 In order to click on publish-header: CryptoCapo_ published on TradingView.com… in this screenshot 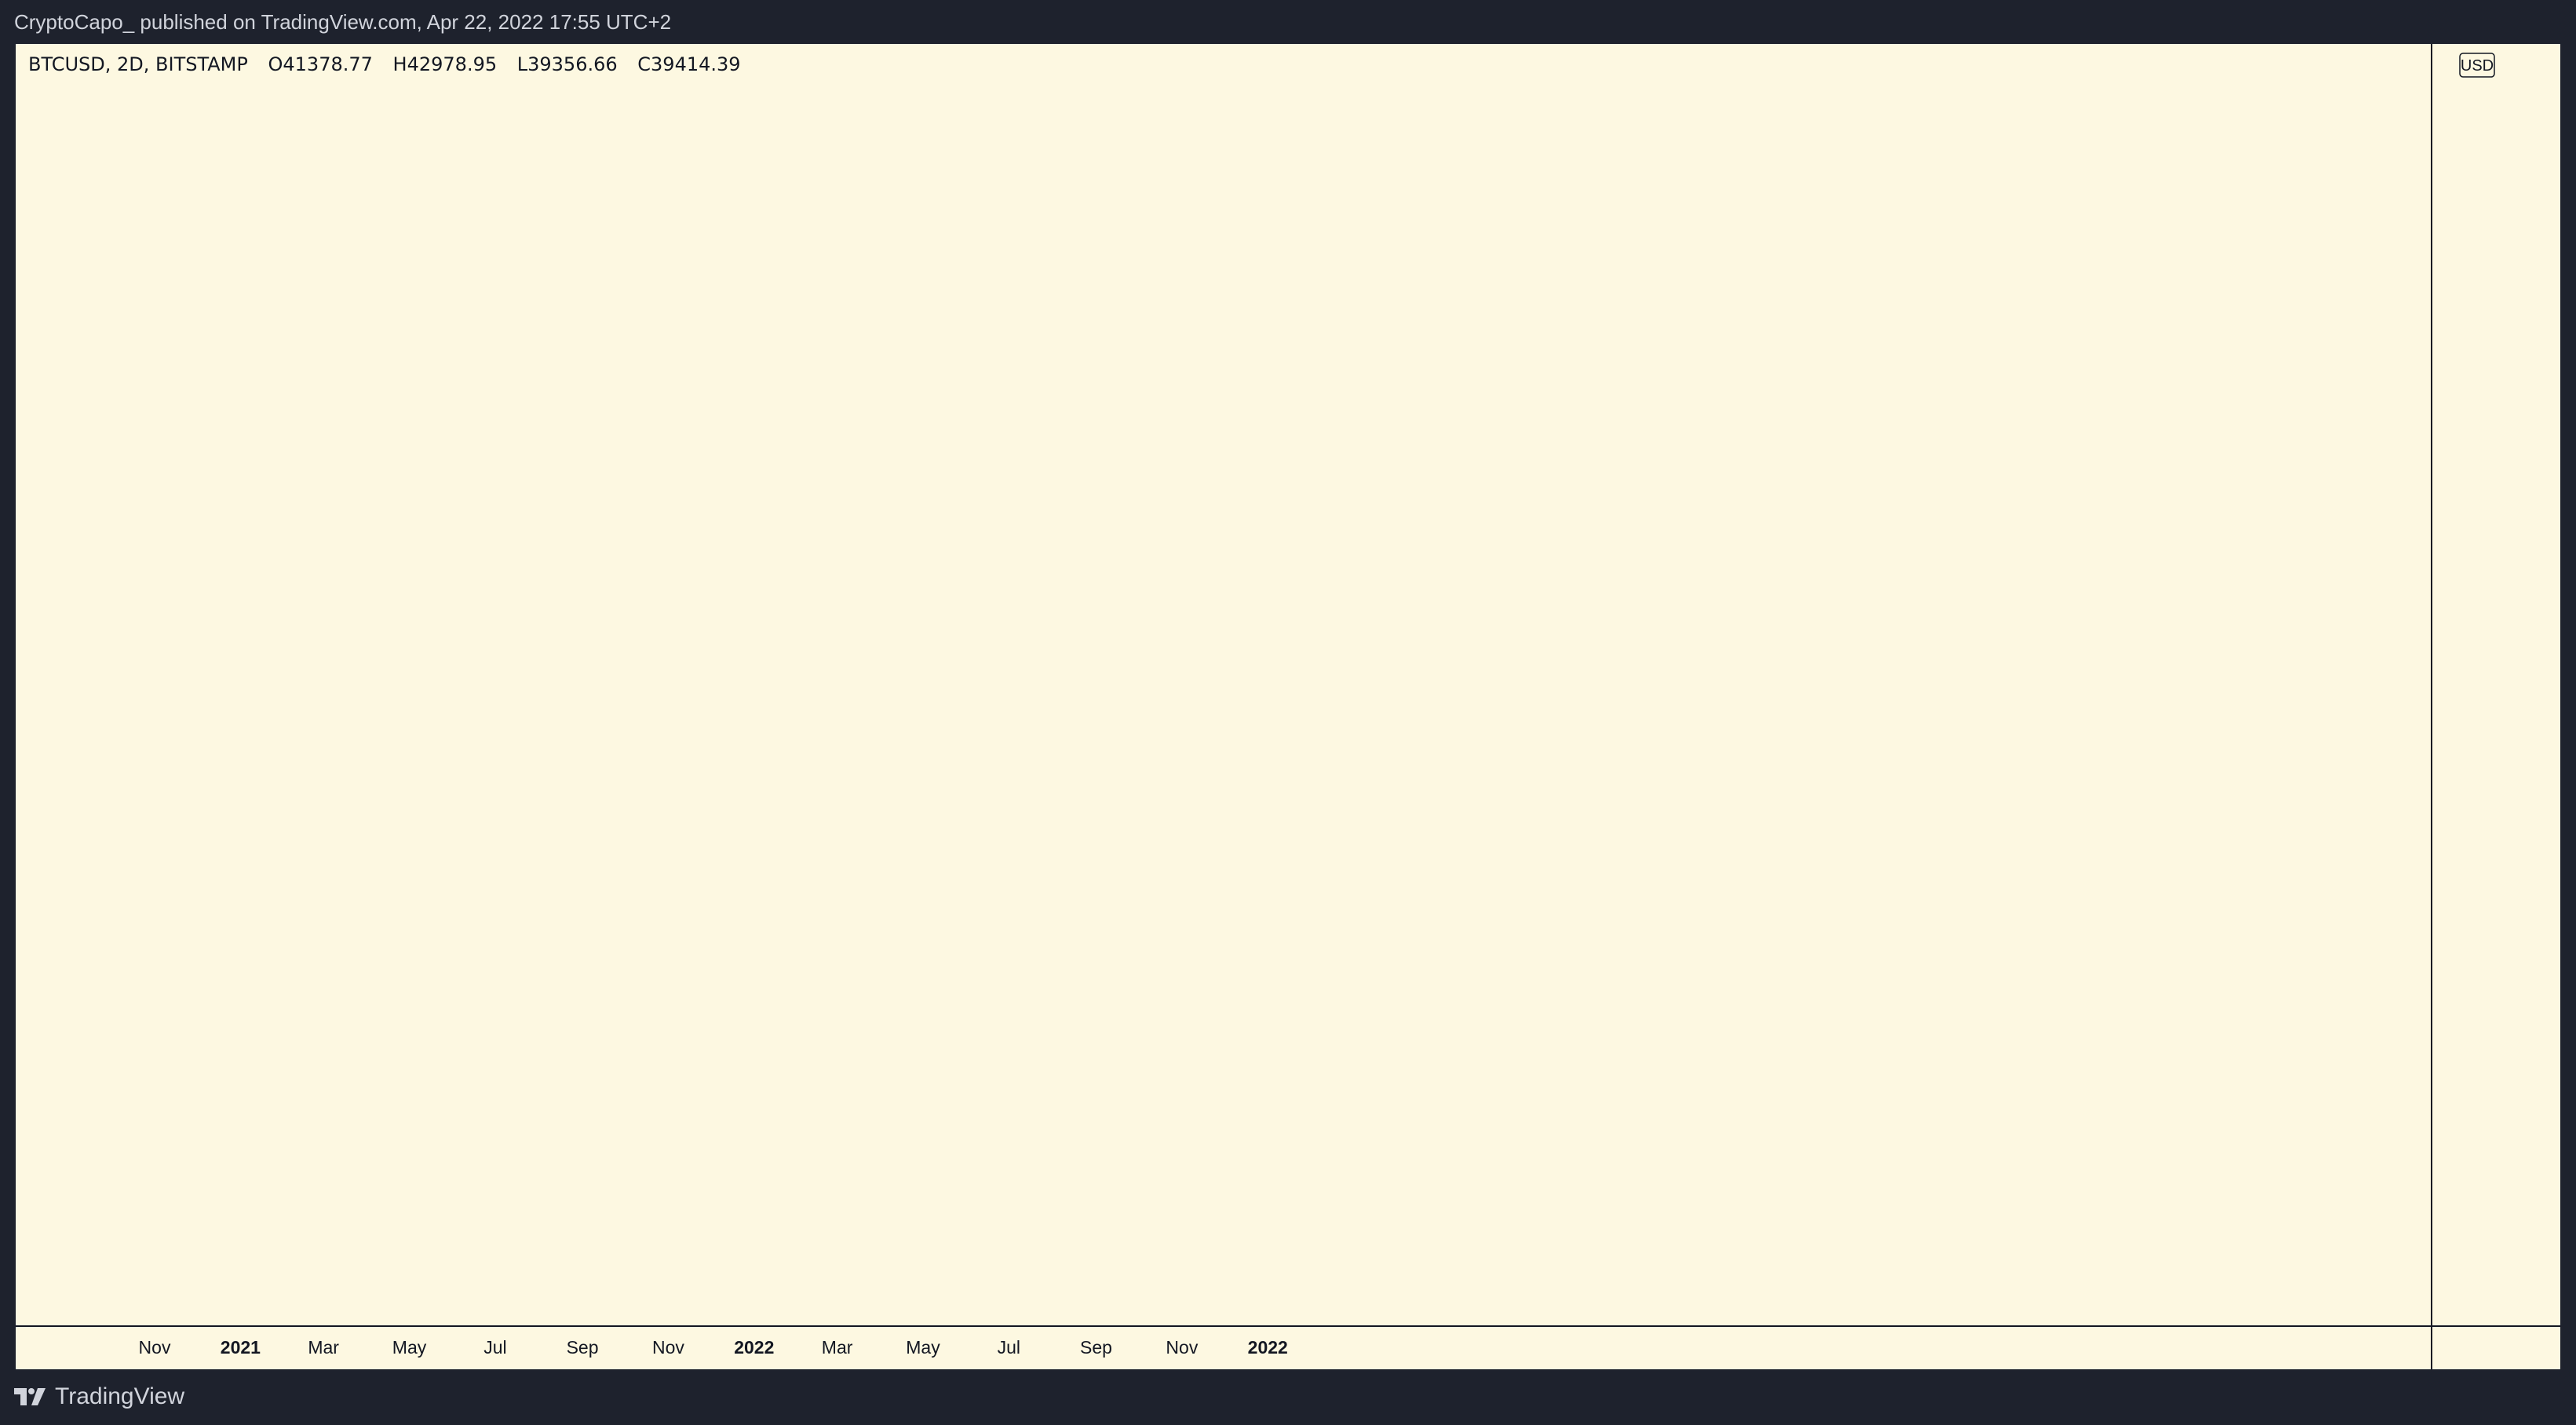, I will do `click(1288, 22)`.